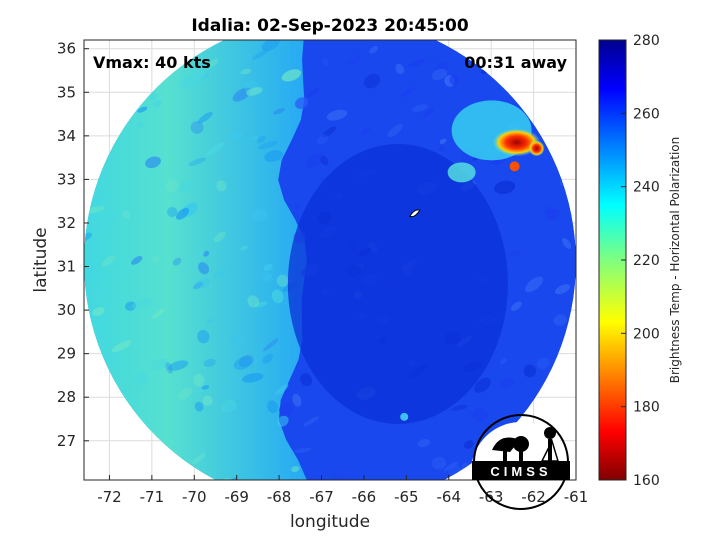  Describe the element at coordinates (330, 522) in the screenshot. I see `x-axis-label: longitude` at that location.